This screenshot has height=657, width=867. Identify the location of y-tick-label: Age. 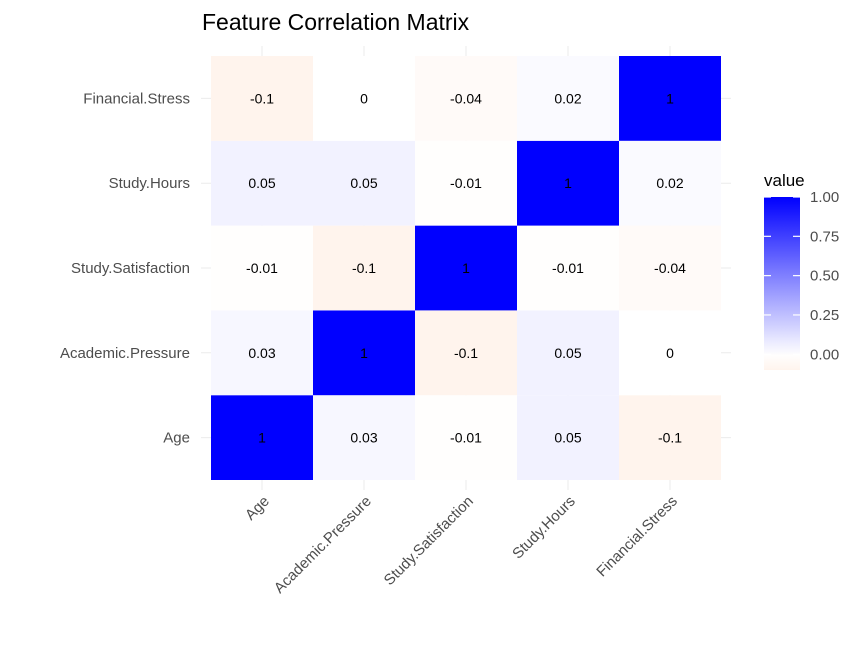
(176, 438).